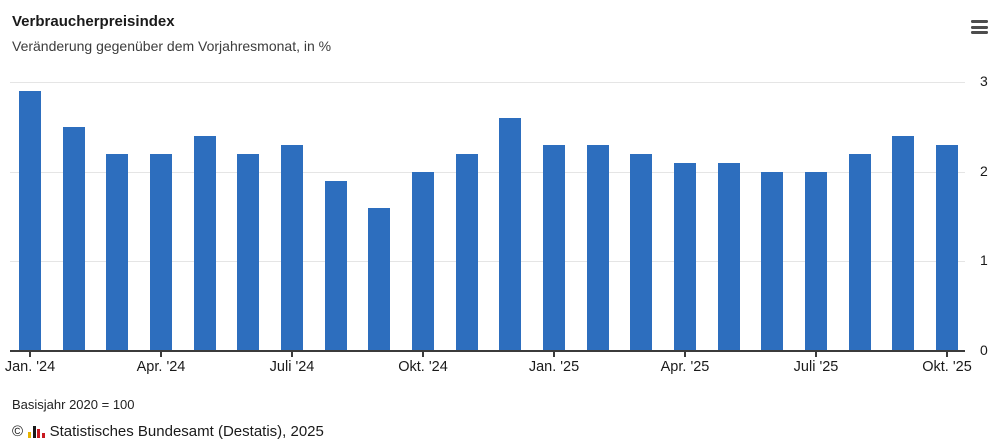  Describe the element at coordinates (161, 252) in the screenshot. I see `bar-Apr. '24` at that location.